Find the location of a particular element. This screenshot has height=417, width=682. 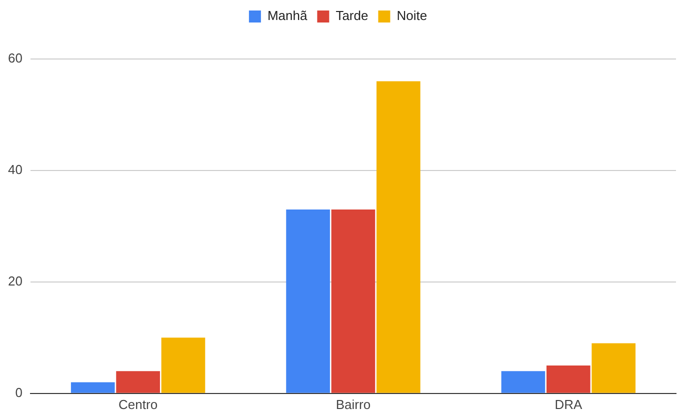

x-tick-label: DRA is located at coordinates (568, 404).